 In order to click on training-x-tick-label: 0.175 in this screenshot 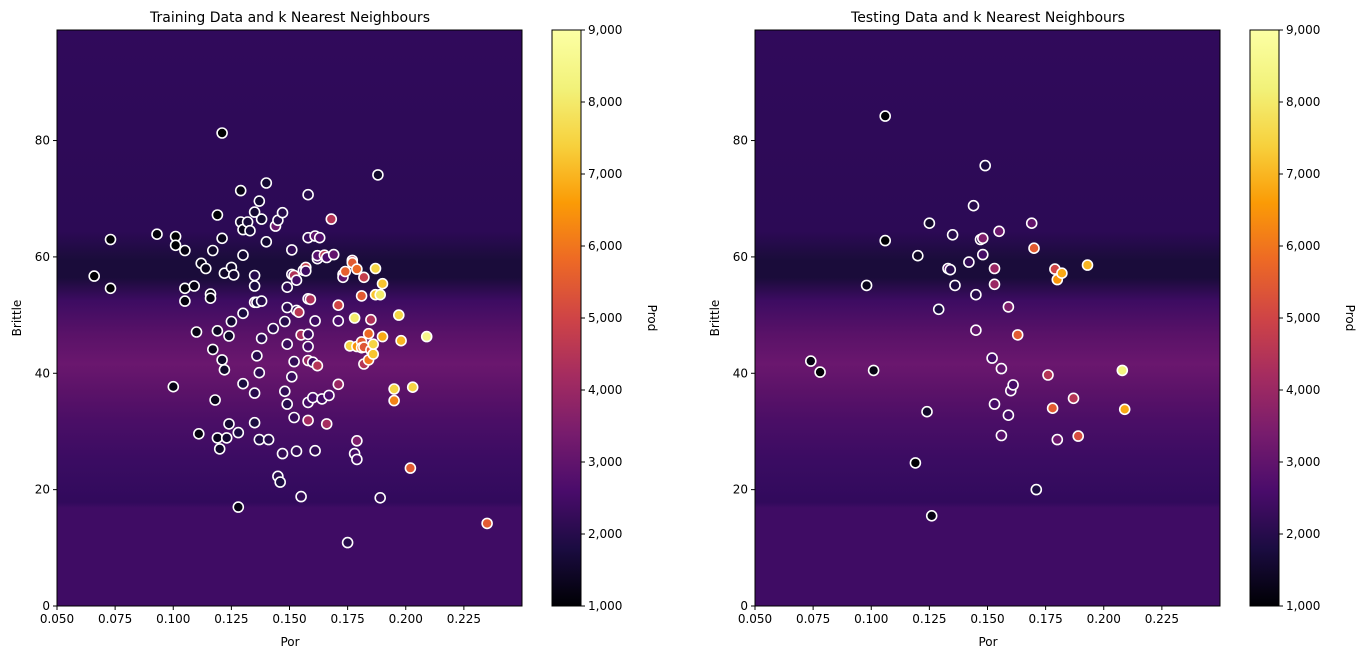, I will do `click(347, 619)`.